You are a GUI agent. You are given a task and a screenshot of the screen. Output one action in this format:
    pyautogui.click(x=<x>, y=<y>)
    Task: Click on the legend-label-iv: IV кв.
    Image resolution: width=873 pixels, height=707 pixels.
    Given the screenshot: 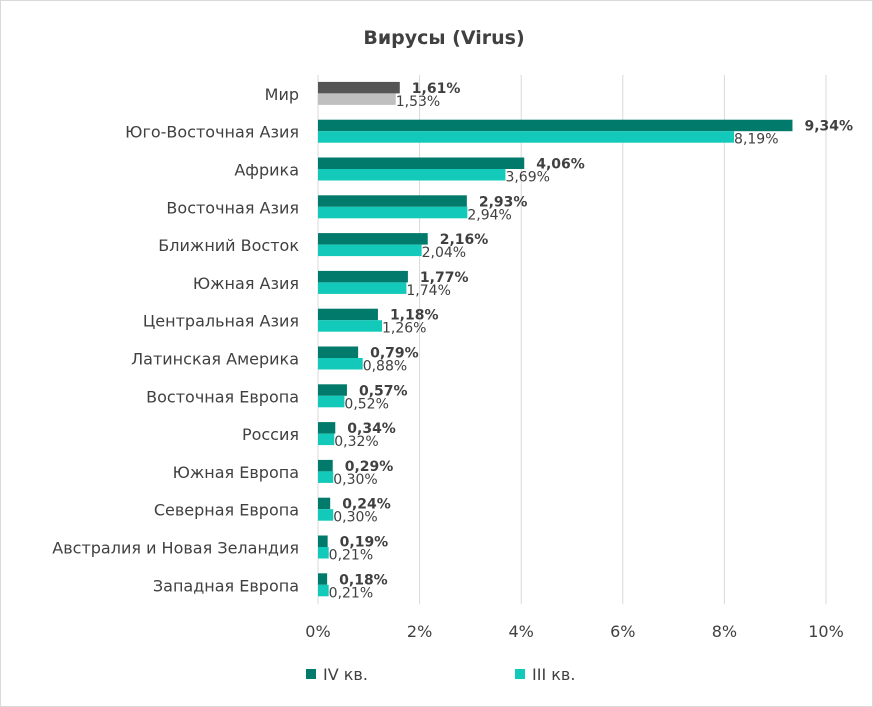 What is the action you would take?
    pyautogui.click(x=345, y=674)
    